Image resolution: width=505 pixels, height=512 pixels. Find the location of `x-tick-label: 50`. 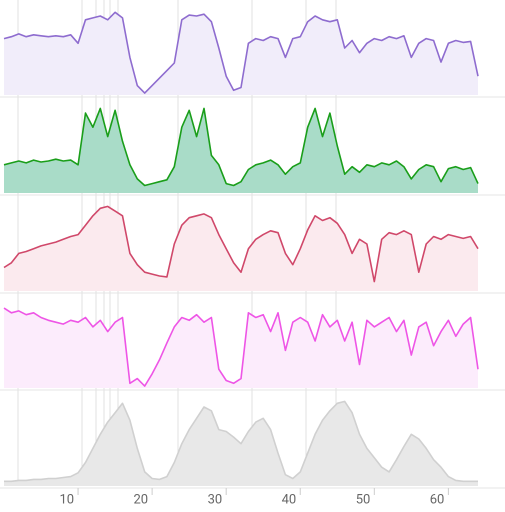

x-tick-label: 50 is located at coordinates (363, 499).